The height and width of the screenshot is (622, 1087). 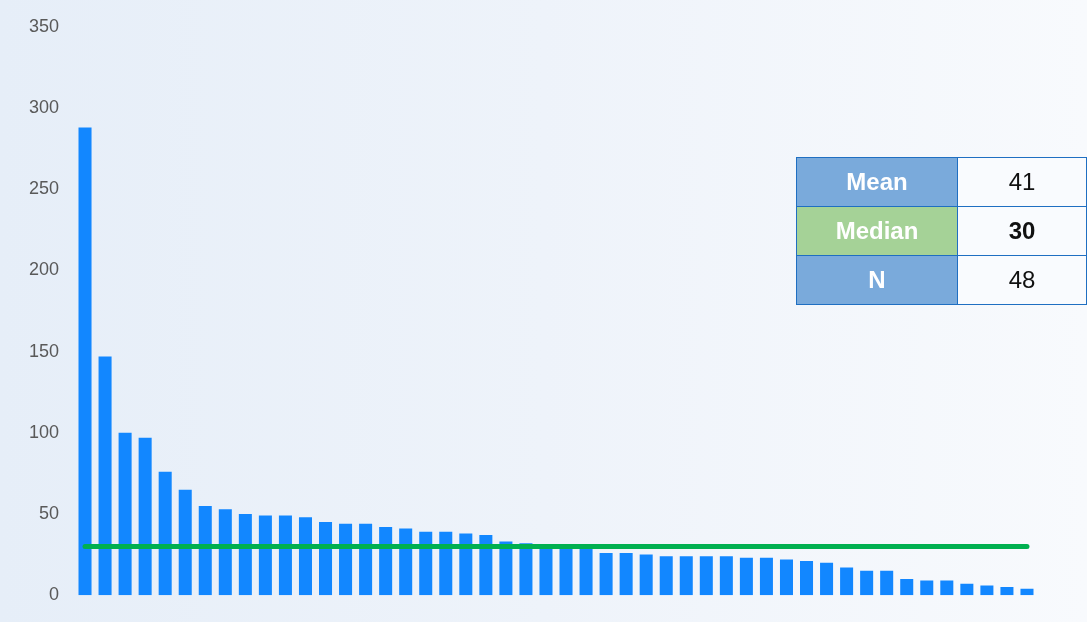 I want to click on annotation: Mean, so click(x=877, y=182).